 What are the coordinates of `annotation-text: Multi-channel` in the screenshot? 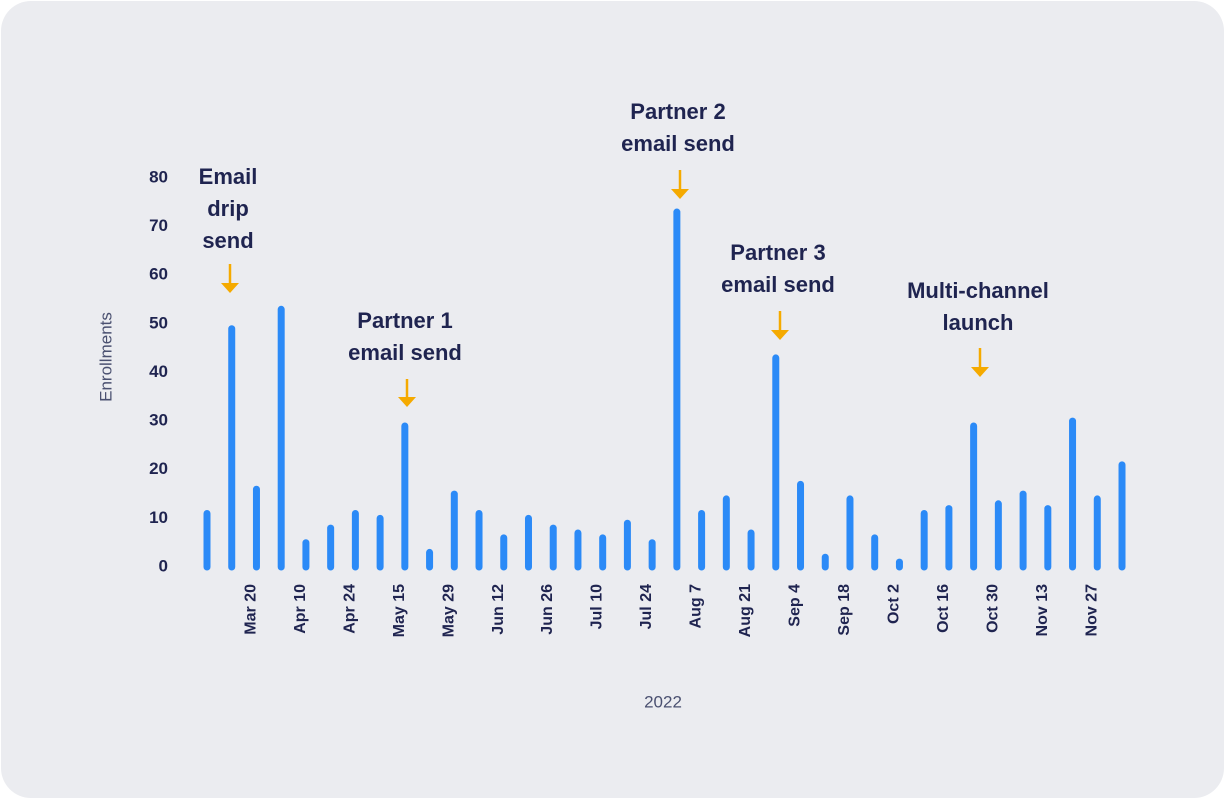 It's located at (978, 290).